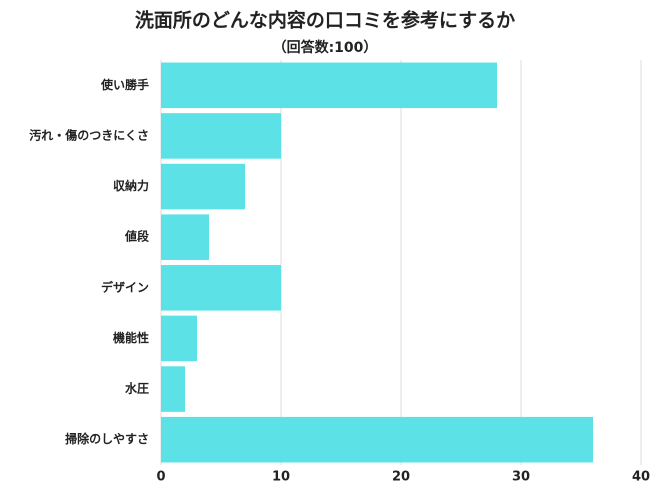 This screenshot has width=650, height=488. What do you see at coordinates (641, 477) in the screenshot?
I see `x-tick-label: 40` at bounding box center [641, 477].